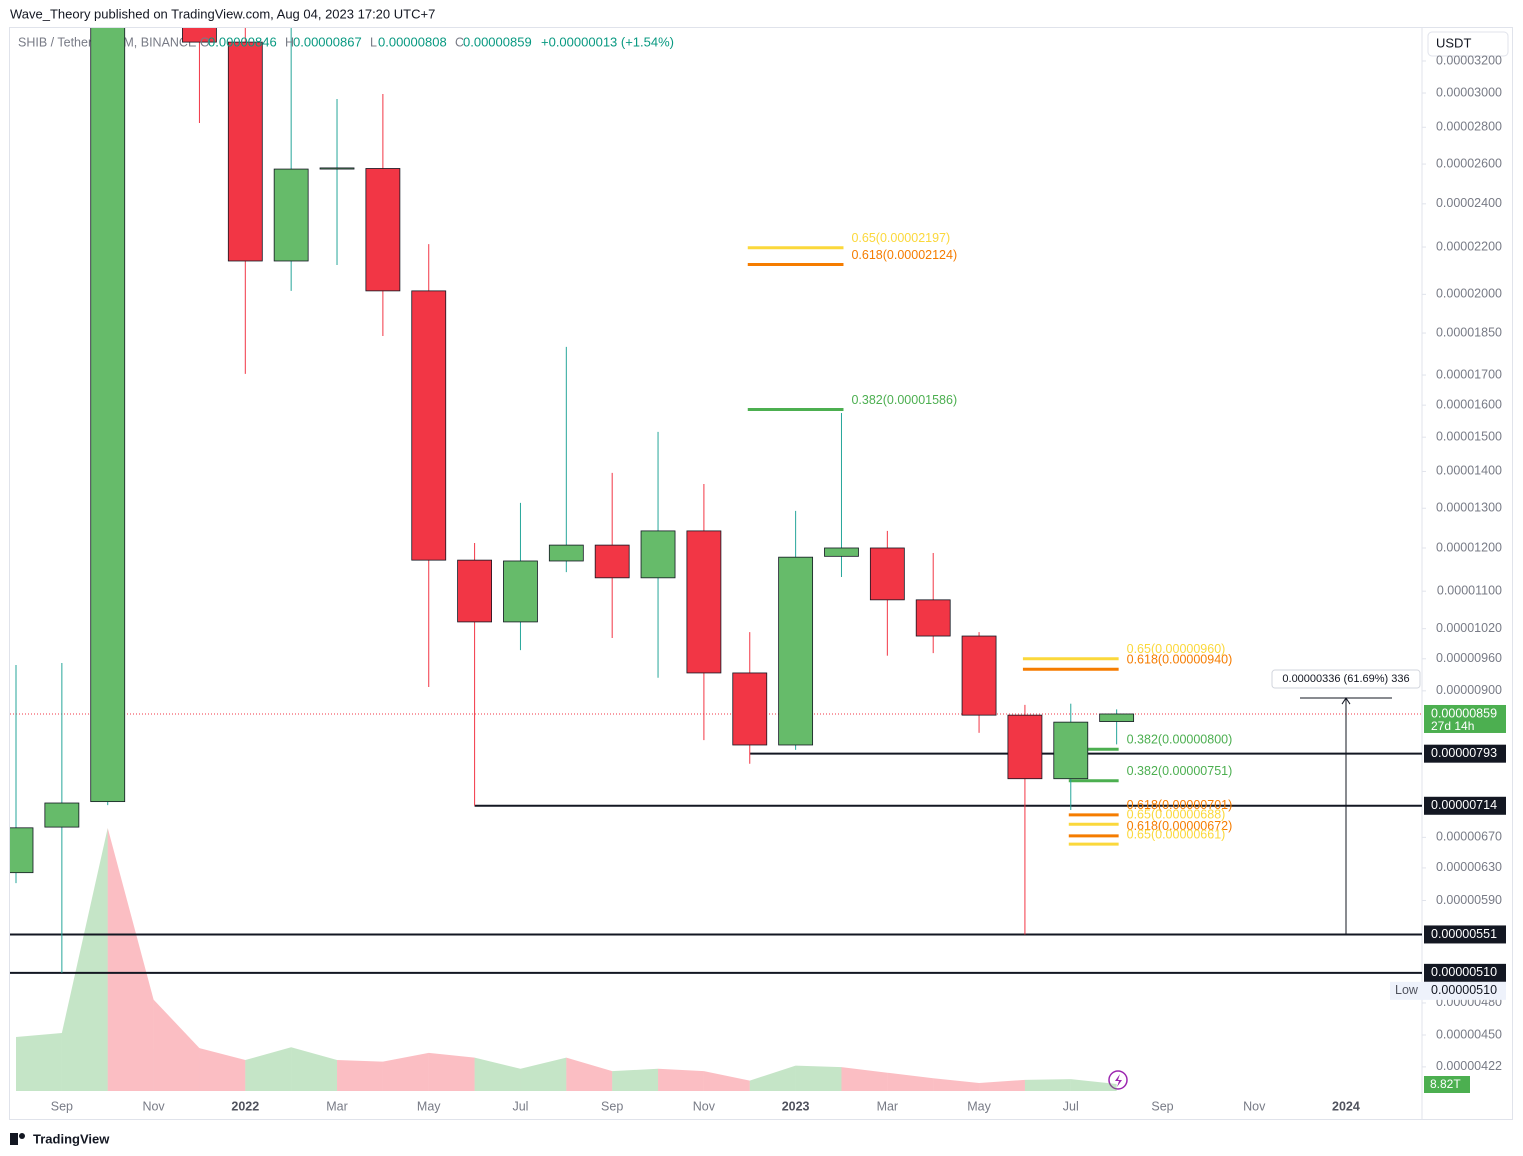 The height and width of the screenshot is (1156, 1523). What do you see at coordinates (242, 41) in the screenshot?
I see `ohlc-value: 0.00000846` at bounding box center [242, 41].